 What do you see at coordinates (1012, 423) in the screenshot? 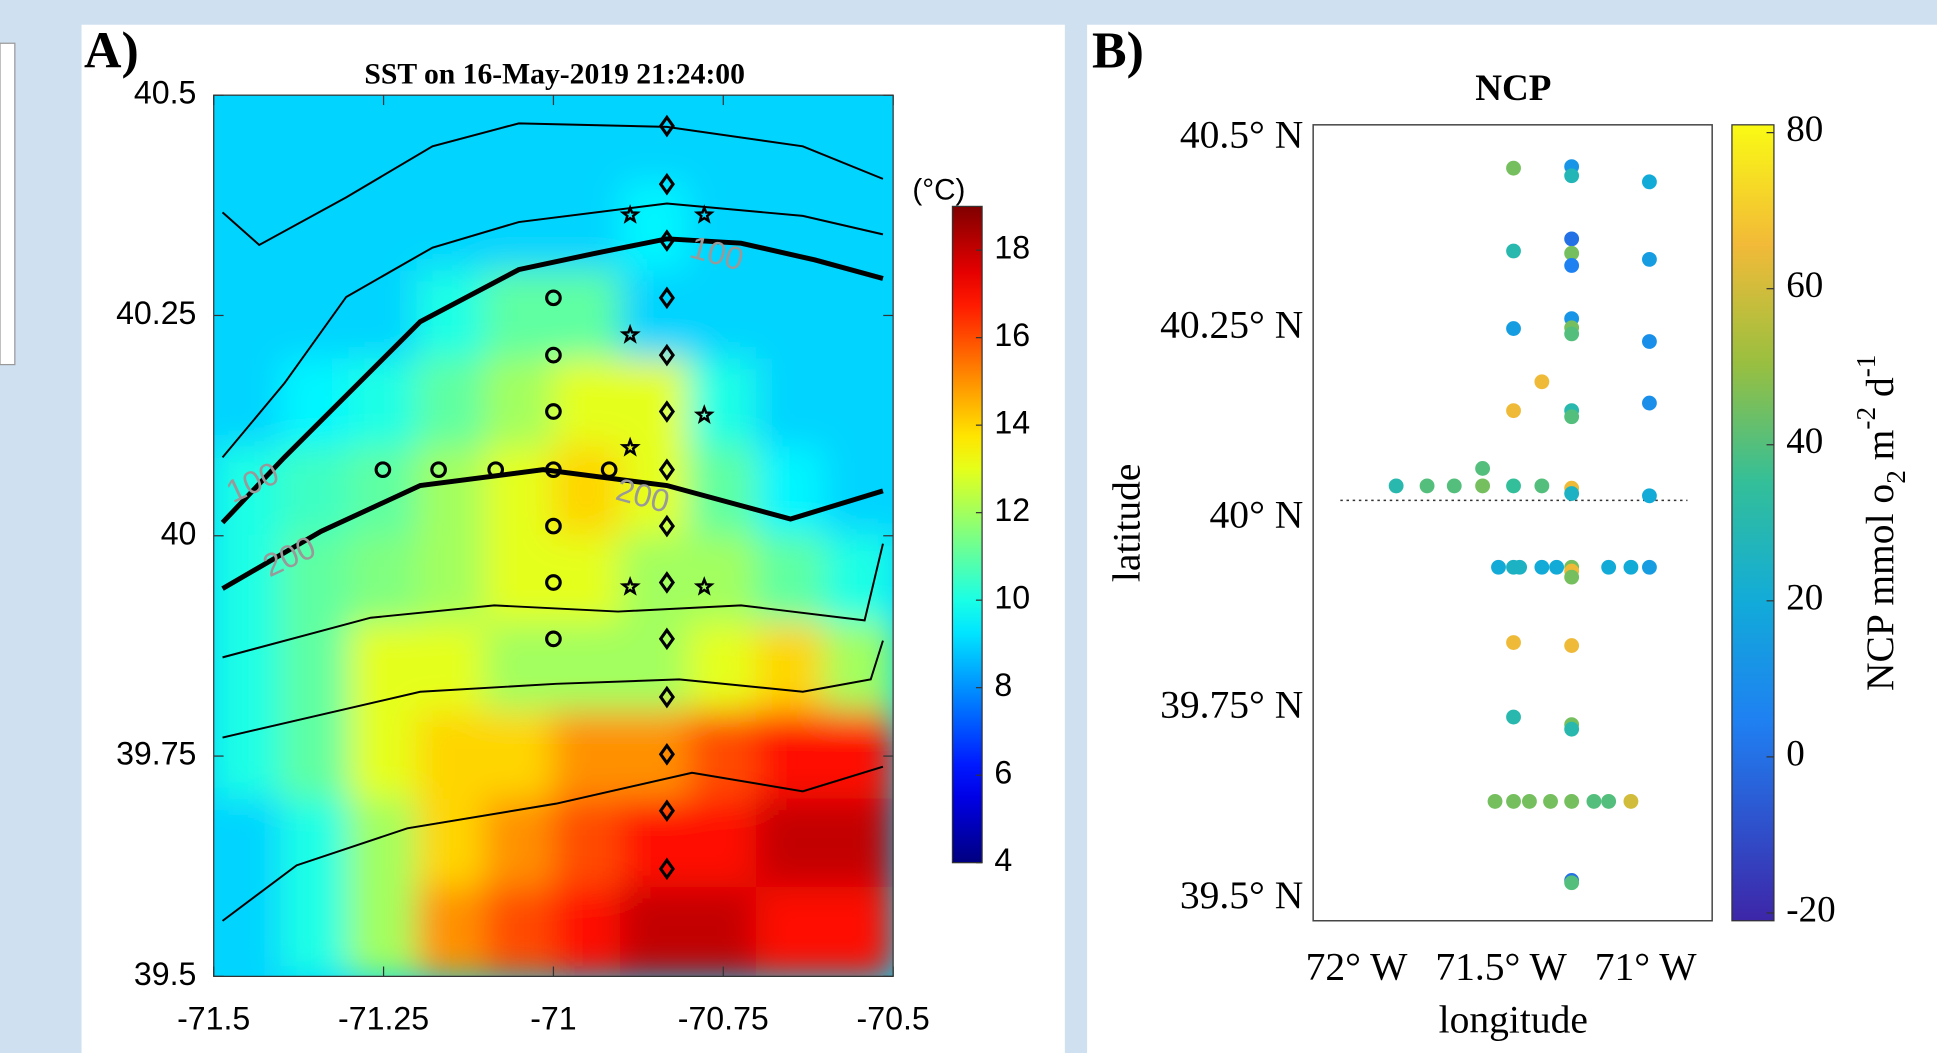
I see `colorbar-tick-label: 14` at bounding box center [1012, 423].